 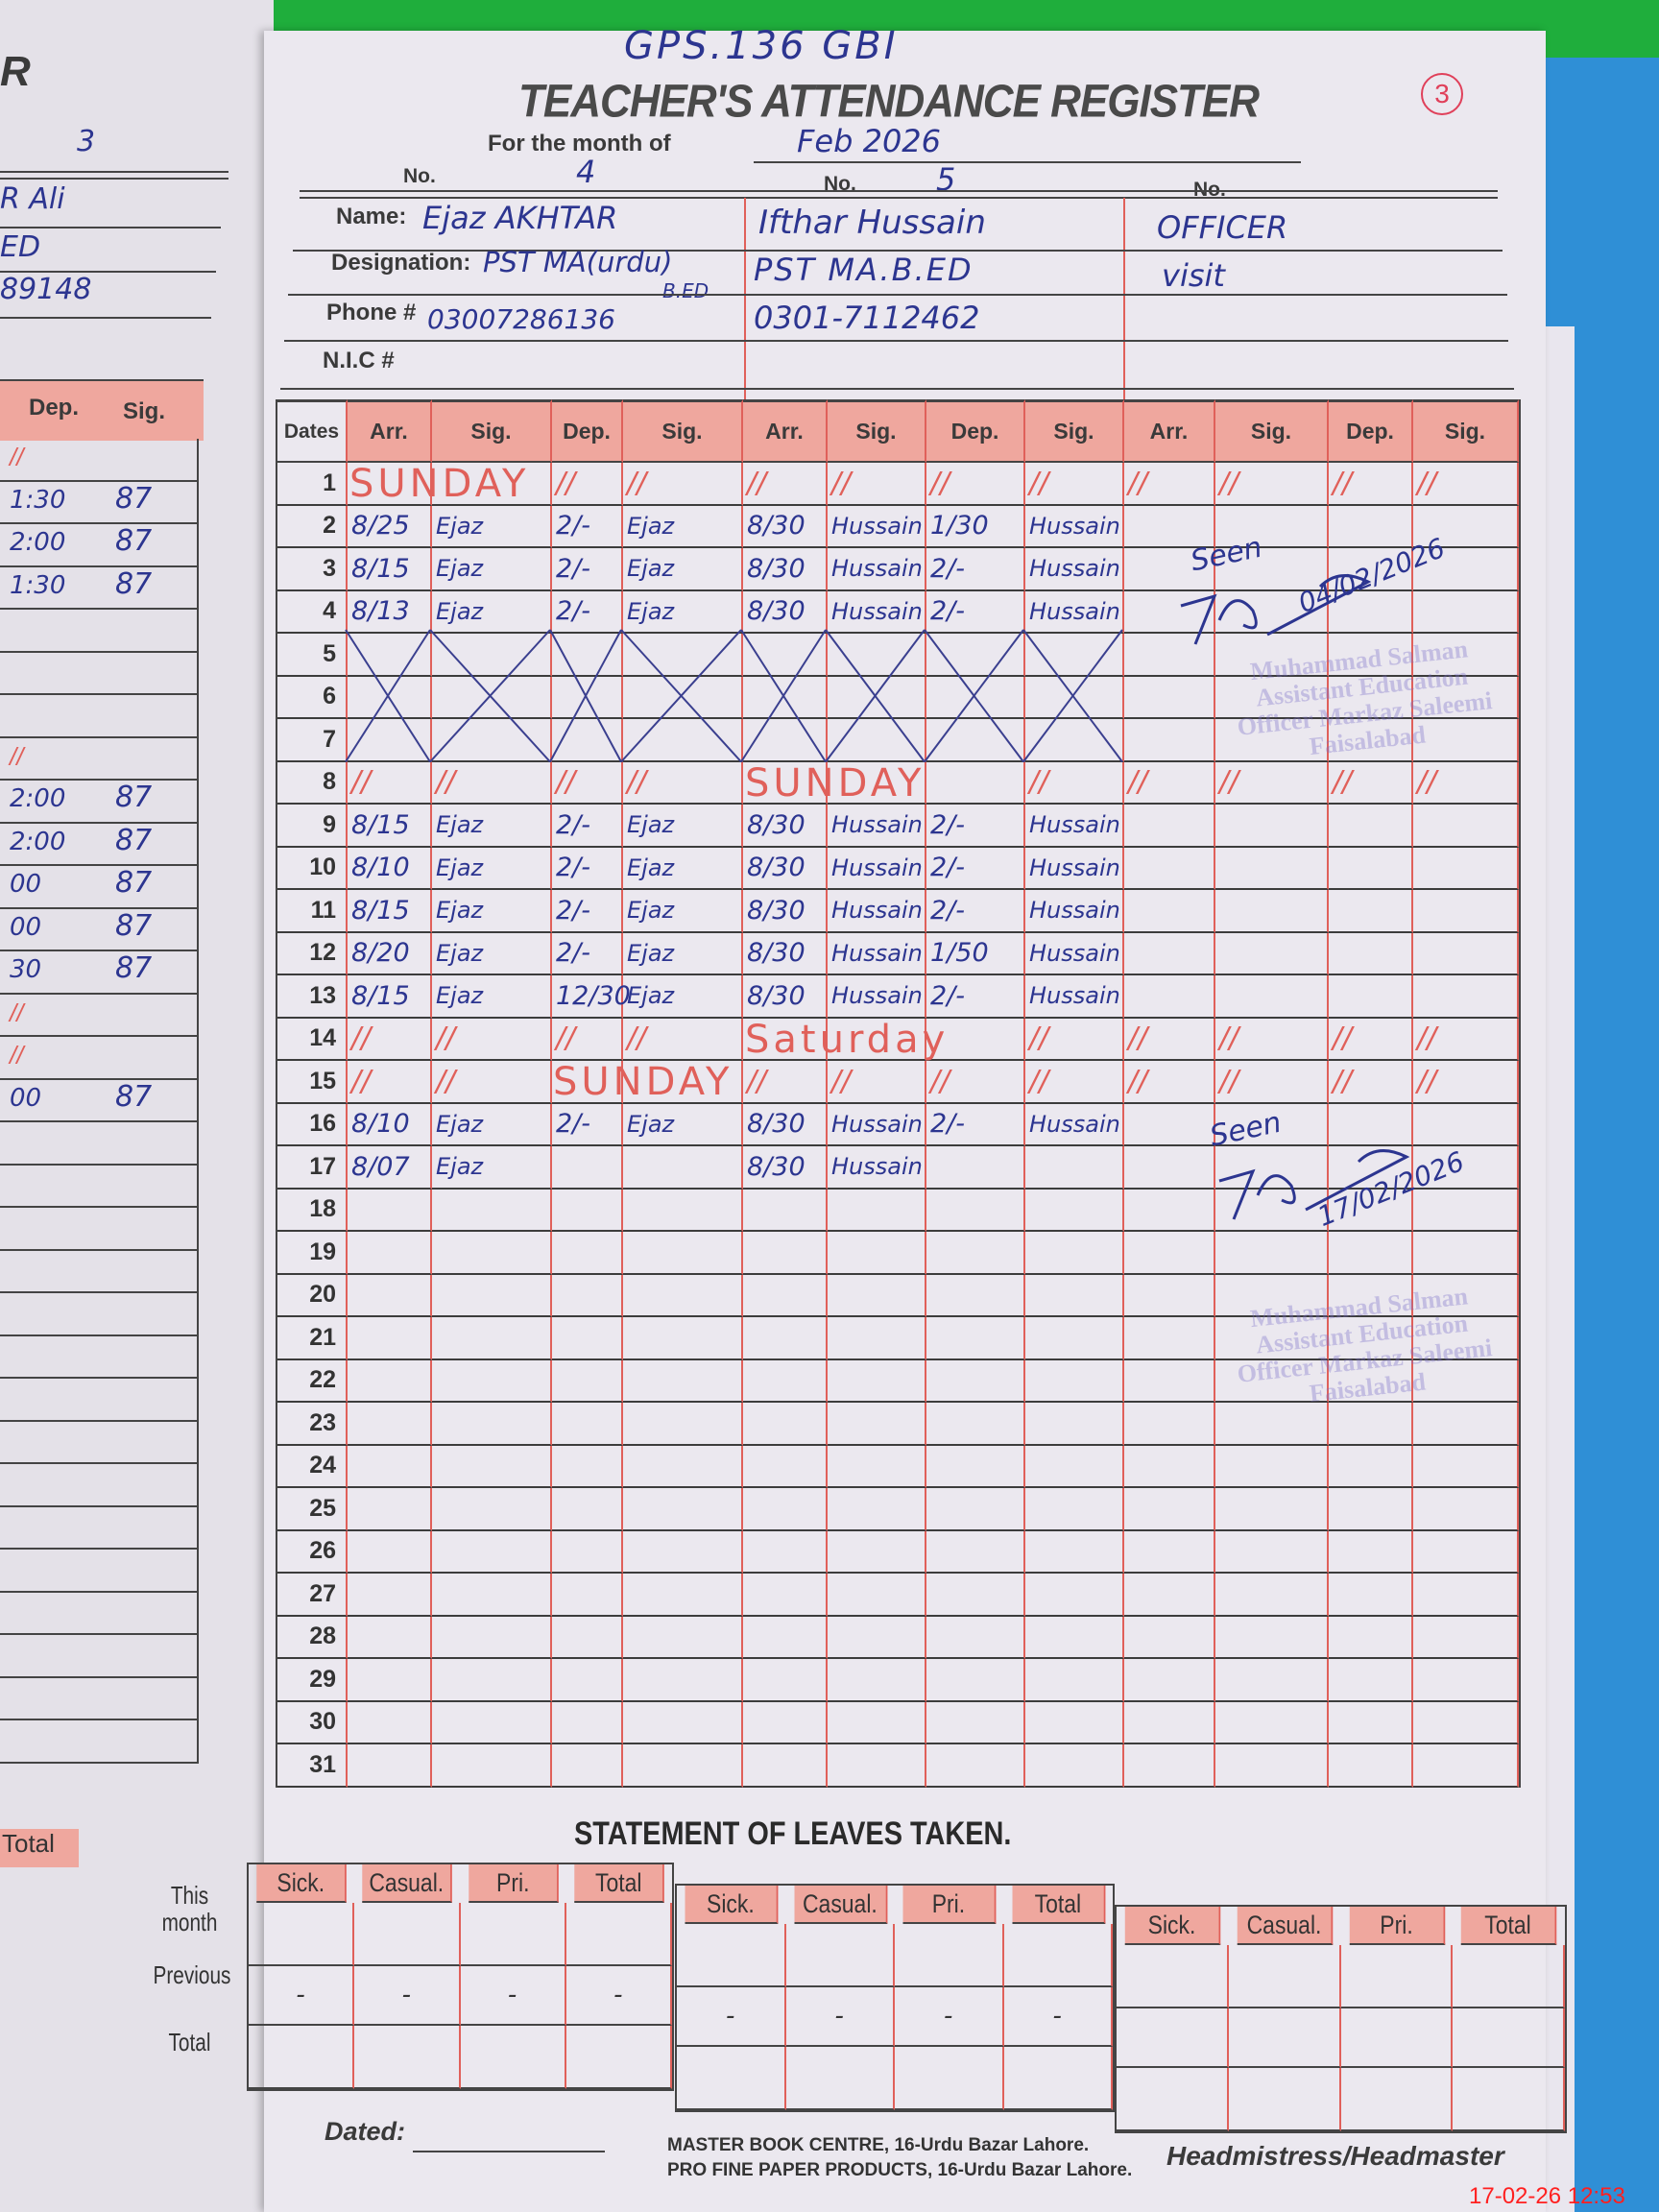 I want to click on column-header-arr-dep: Arr., so click(x=1169, y=431).